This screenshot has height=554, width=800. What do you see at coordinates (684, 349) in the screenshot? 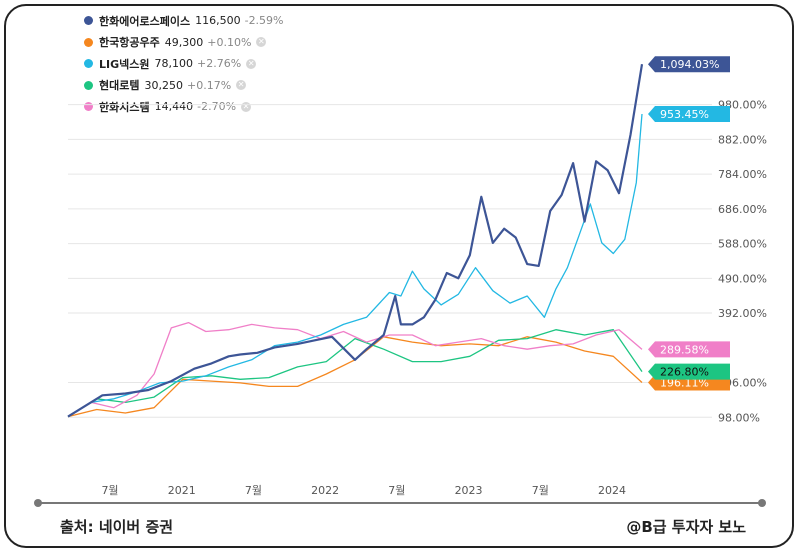
I see `end-value-label: 289.58%` at bounding box center [684, 349].